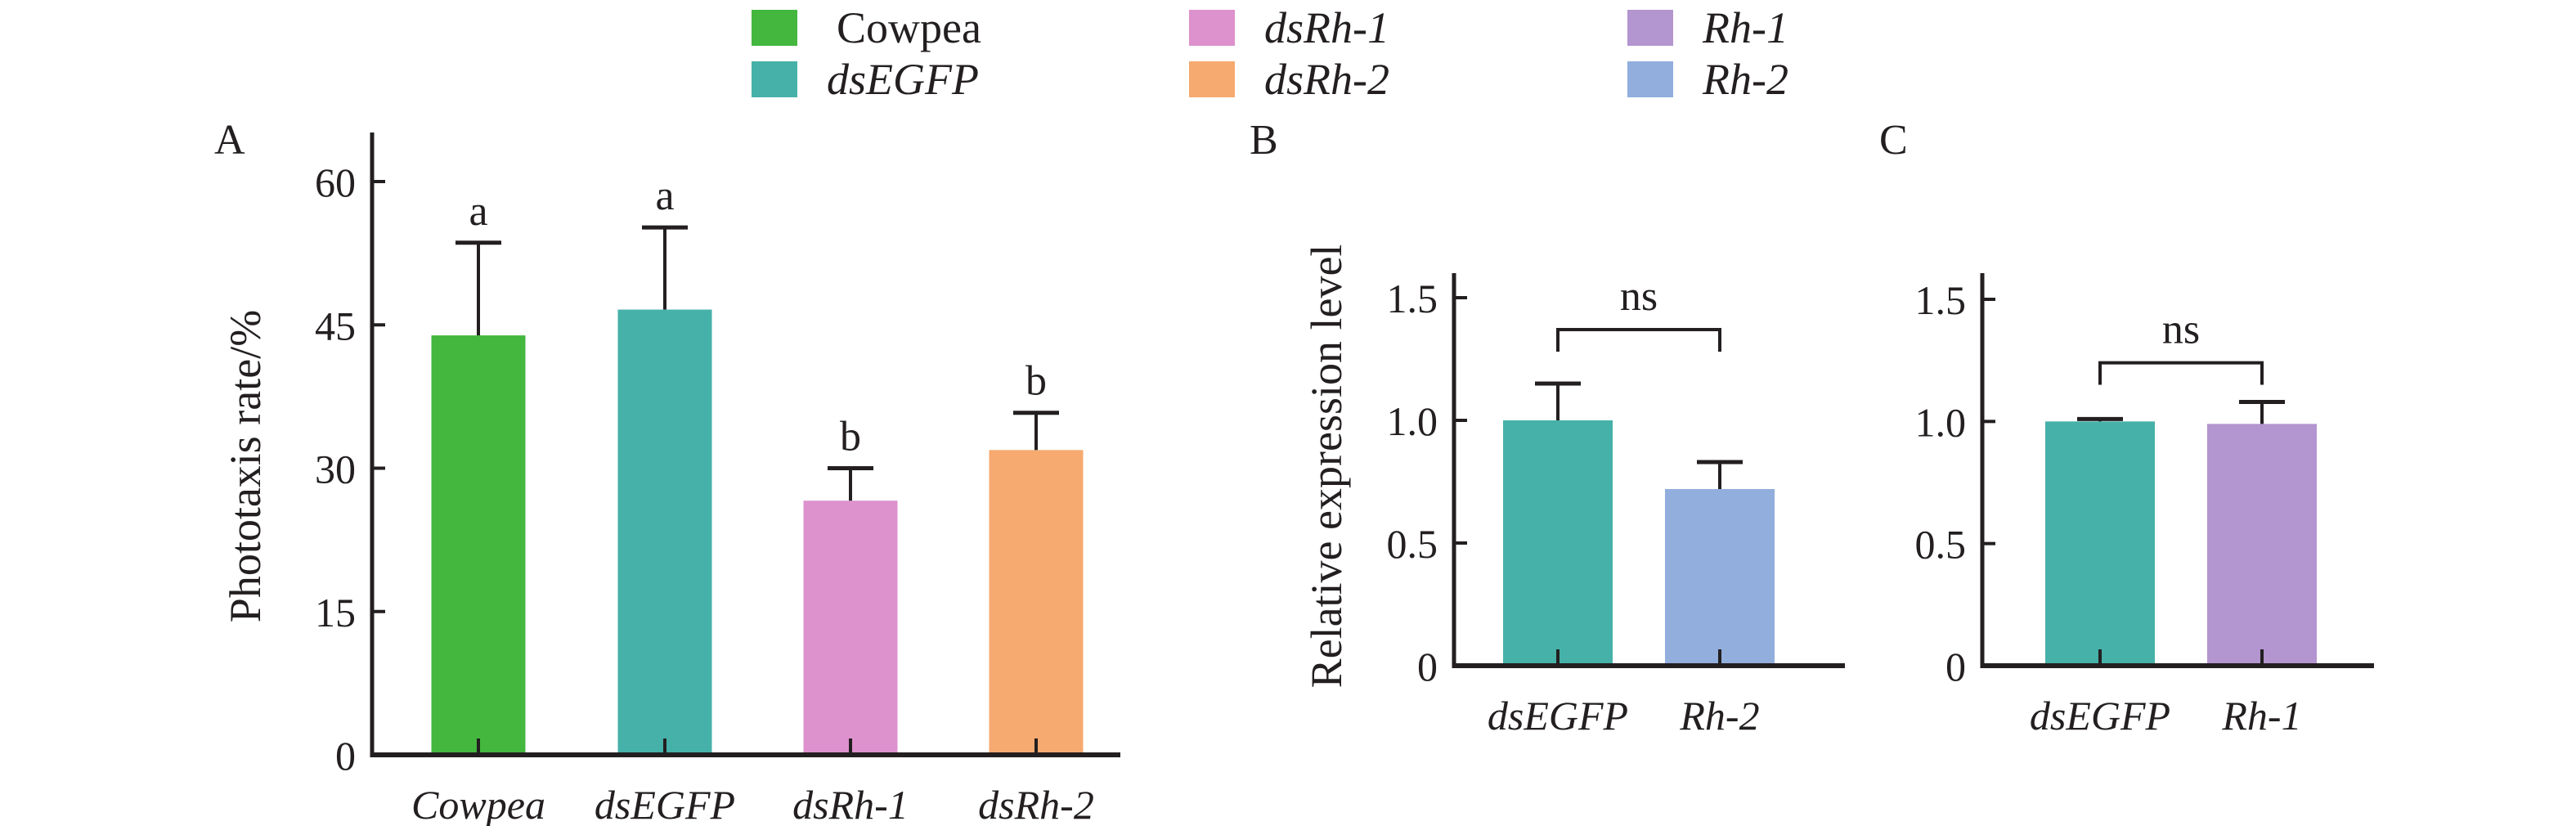  Describe the element at coordinates (336, 469) in the screenshot. I see `y-tick-label: 30` at that location.